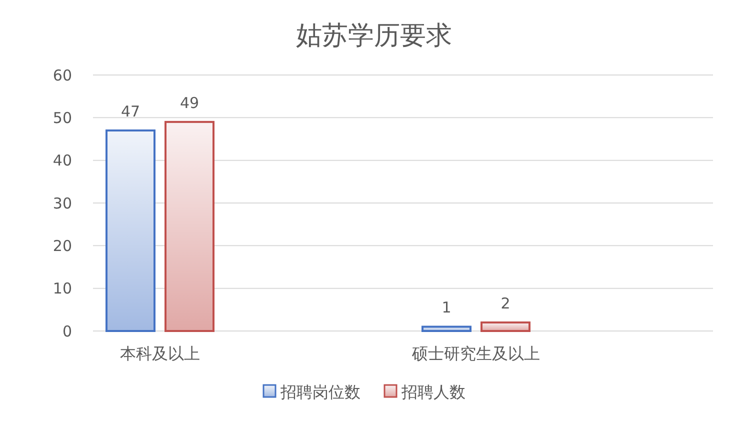 The height and width of the screenshot is (424, 752). Describe the element at coordinates (67, 331) in the screenshot. I see `y-tick-label: 0` at that location.